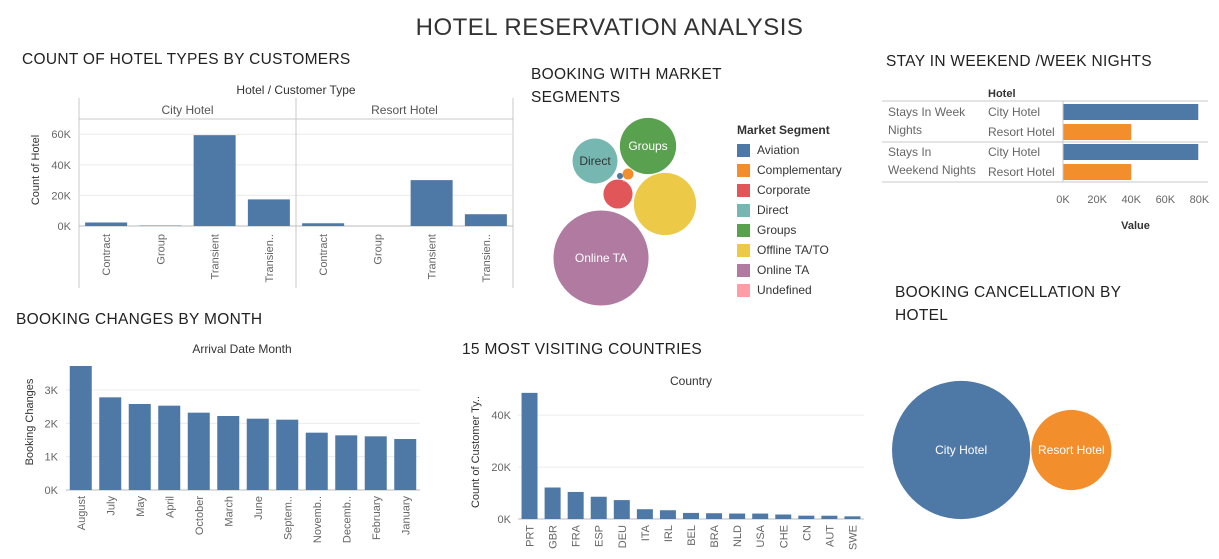 The height and width of the screenshot is (559, 1219). I want to click on x-tick-label: IRL, so click(669, 533).